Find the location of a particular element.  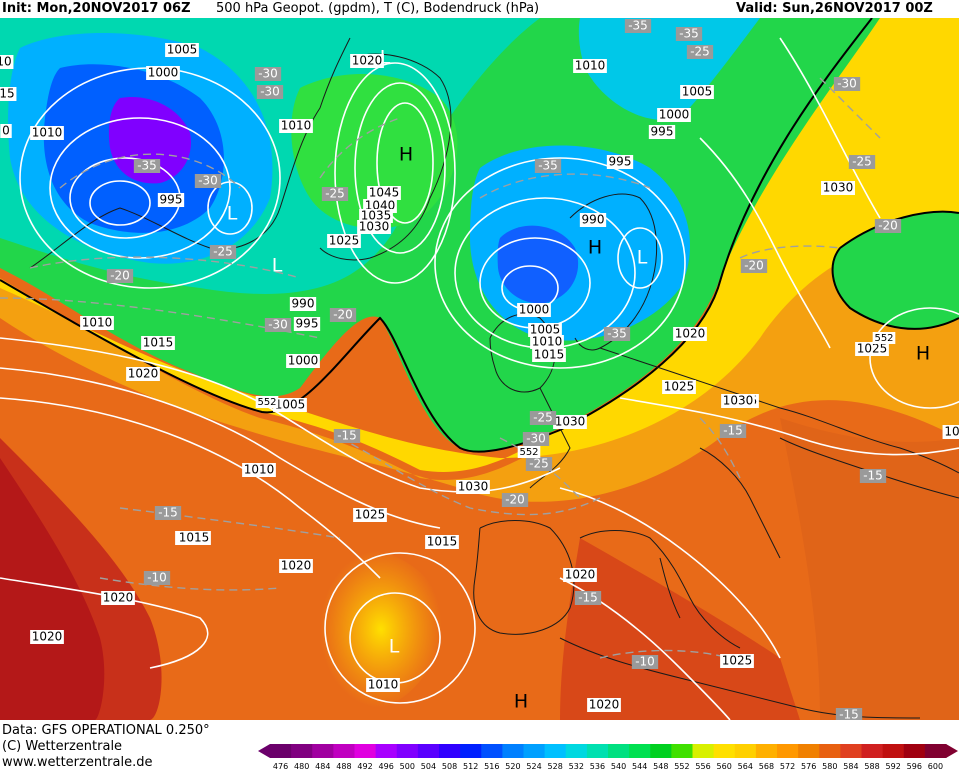

colorbar-tick-label: 588 is located at coordinates (871, 766).